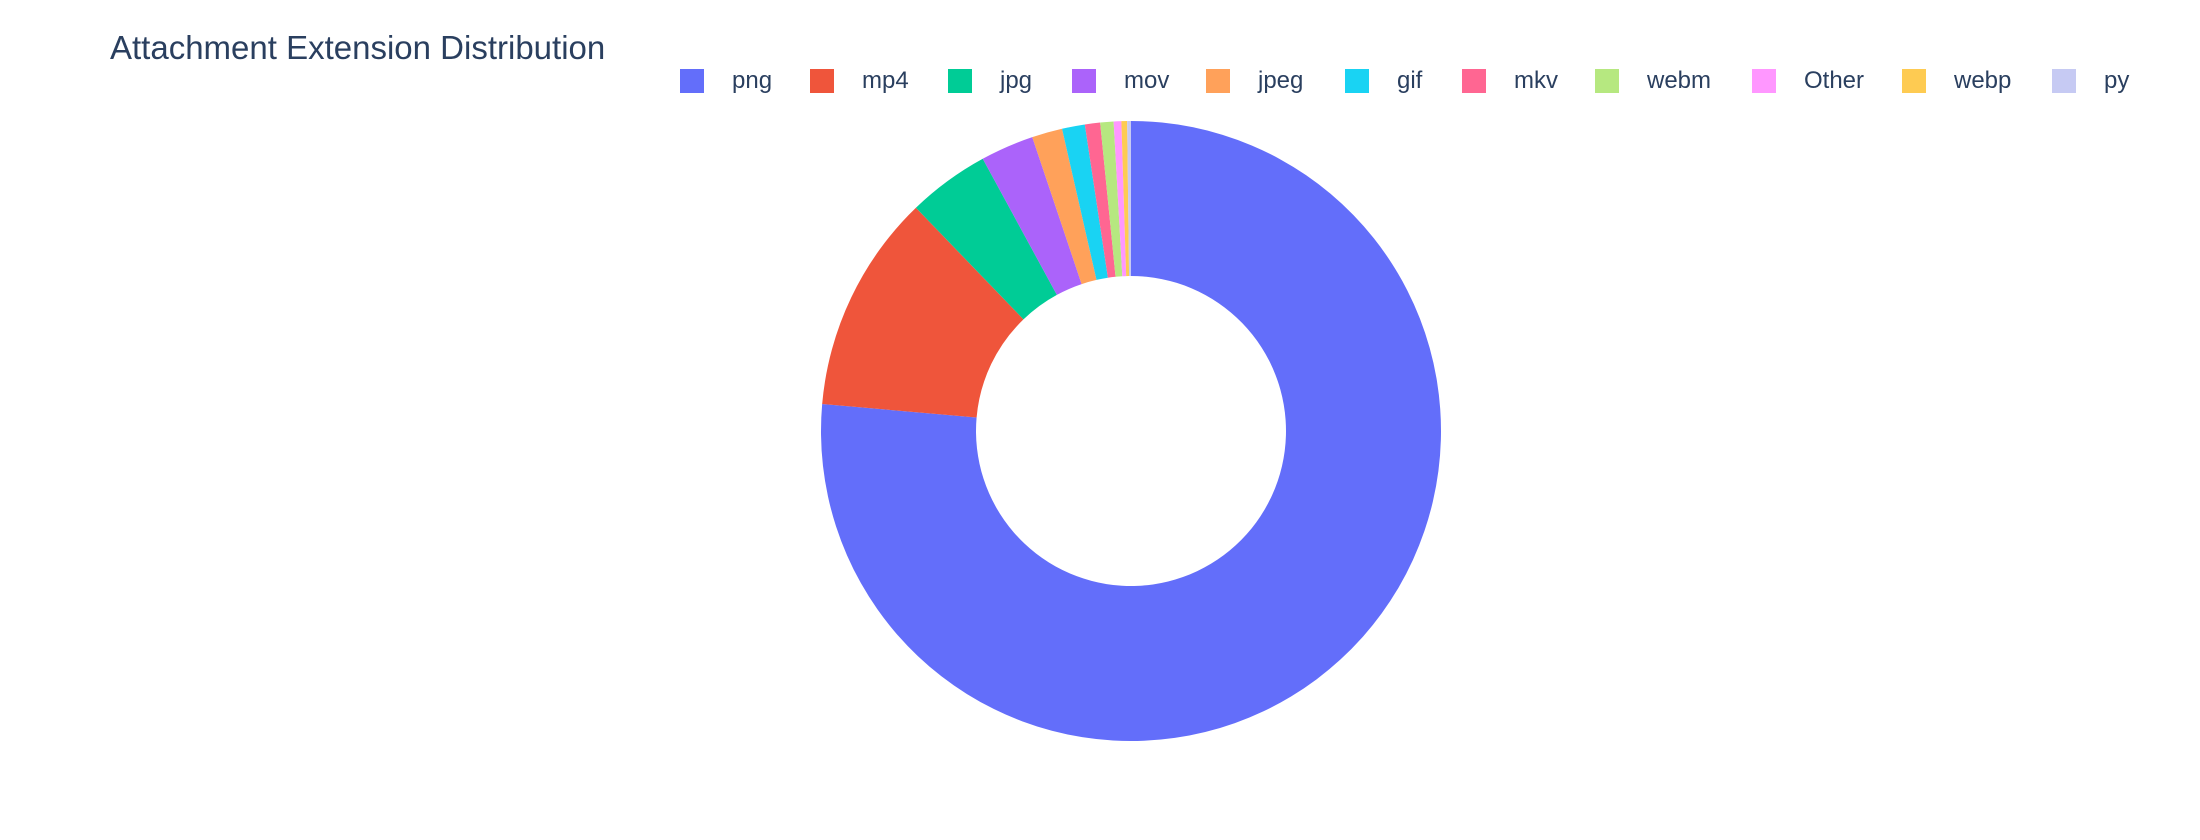 The height and width of the screenshot is (840, 2200). What do you see at coordinates (1254, 81) in the screenshot?
I see `legend-item-jpeg: jpeg` at bounding box center [1254, 81].